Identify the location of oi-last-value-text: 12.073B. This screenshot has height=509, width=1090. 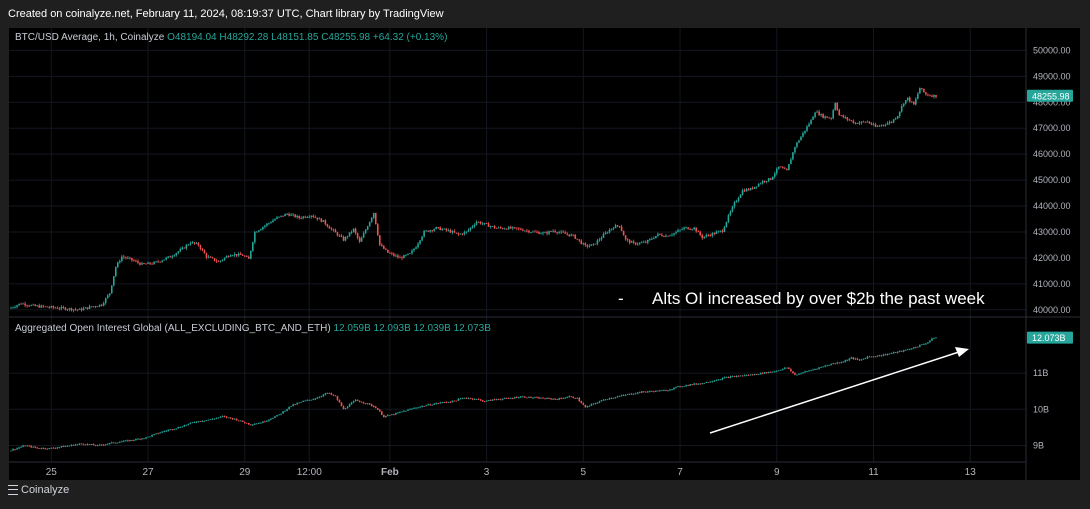
(1049, 338).